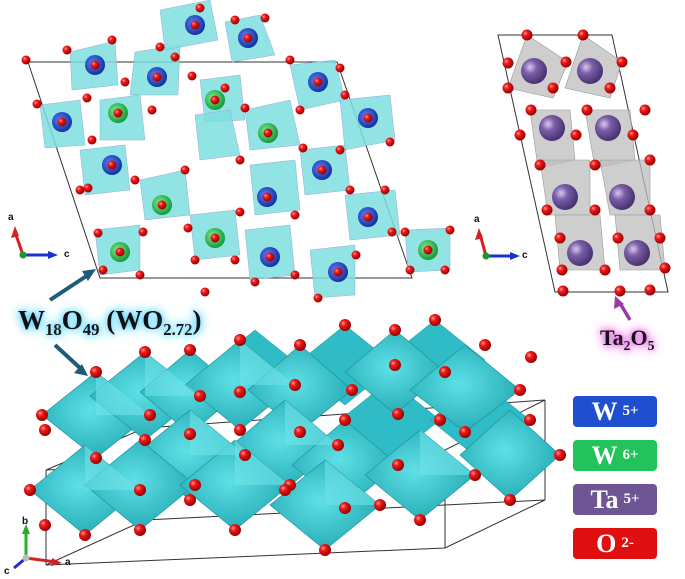  I want to click on axis-label-a-top-left: a, so click(11, 217).